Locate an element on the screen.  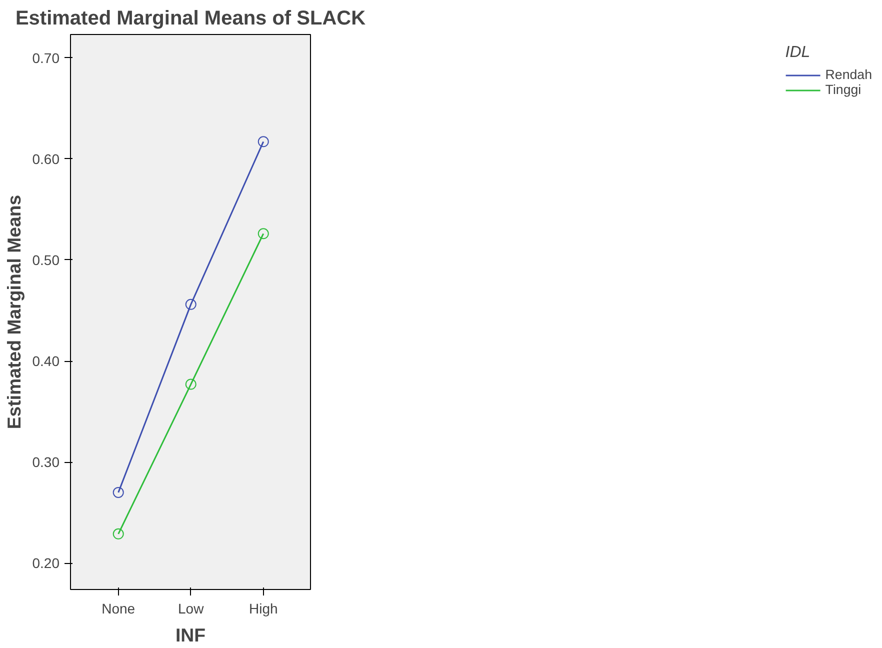
legend-title: IDL is located at coordinates (798, 53).